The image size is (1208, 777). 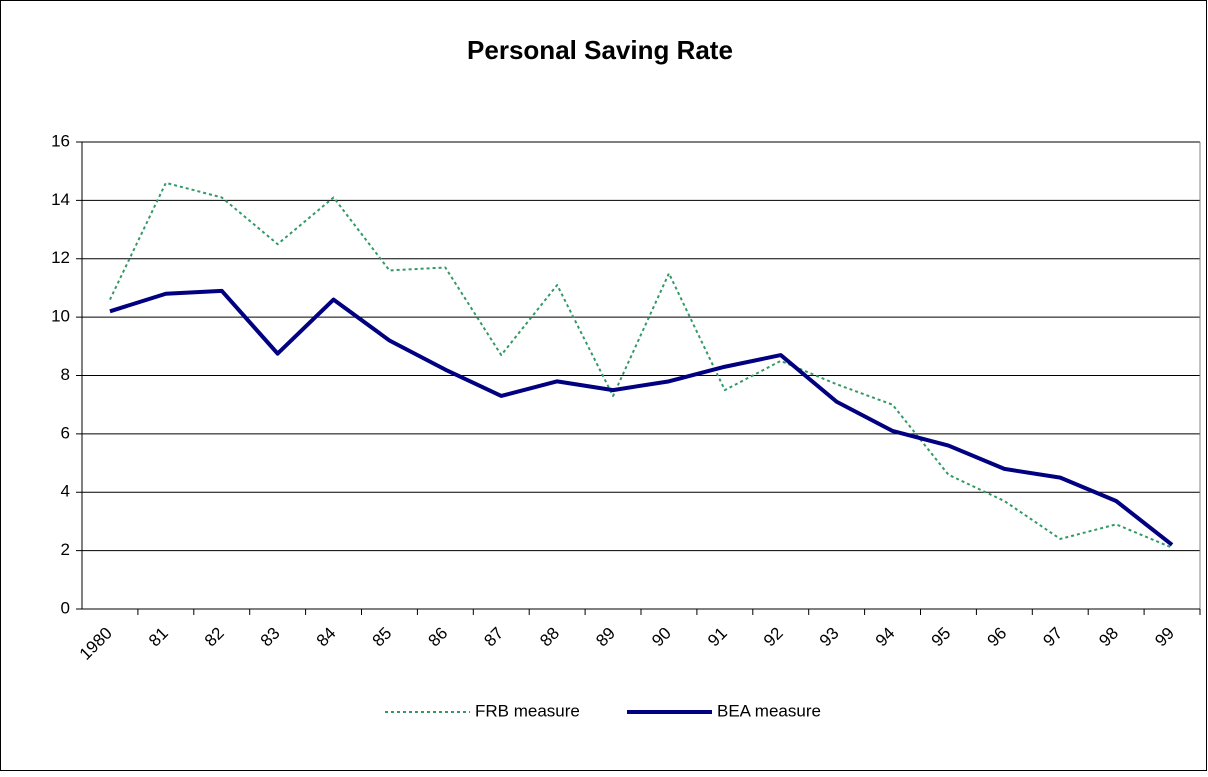 I want to click on chart-title: Personal Saving Rate, so click(x=600, y=50).